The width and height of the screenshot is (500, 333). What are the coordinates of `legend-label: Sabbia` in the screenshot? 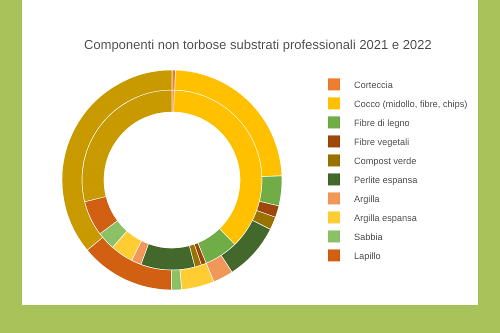 It's located at (369, 237).